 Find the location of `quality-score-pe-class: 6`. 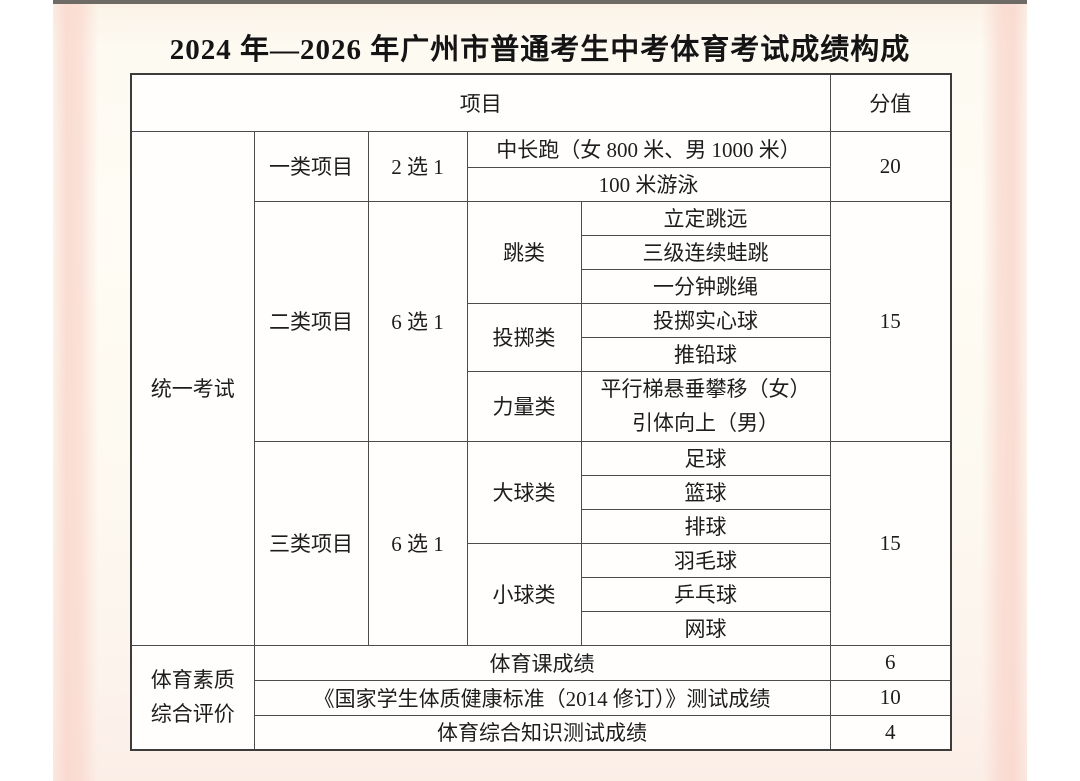

quality-score-pe-class: 6 is located at coordinates (890, 662).